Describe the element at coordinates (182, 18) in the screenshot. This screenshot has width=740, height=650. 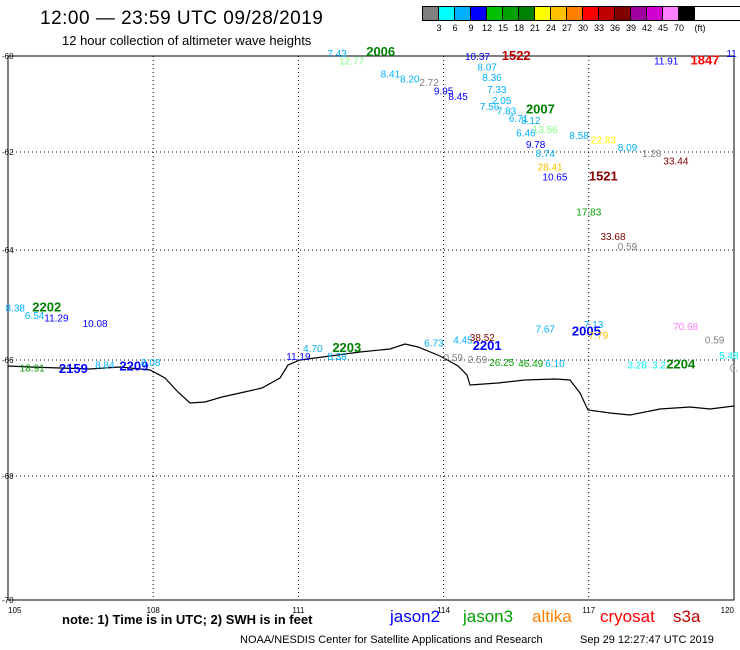
I see `chart-title: 12:00 — 23:59 UTC 09/28/2019` at that location.